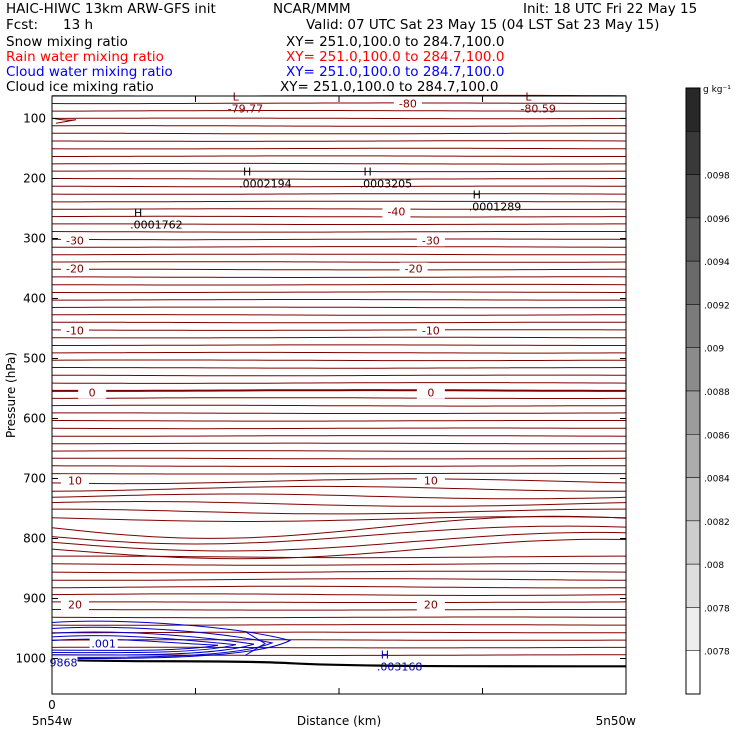 The height and width of the screenshot is (740, 740). What do you see at coordinates (22, 25) in the screenshot?
I see `forecast-label: Fcst:` at bounding box center [22, 25].